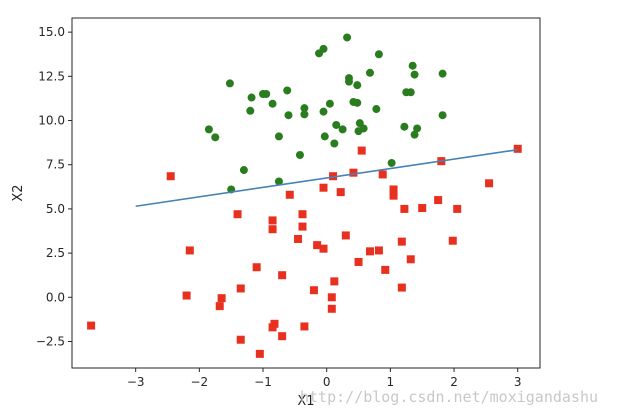 This screenshot has height=413, width=620. What do you see at coordinates (199, 382) in the screenshot?
I see `x-tick-label: −2` at bounding box center [199, 382].